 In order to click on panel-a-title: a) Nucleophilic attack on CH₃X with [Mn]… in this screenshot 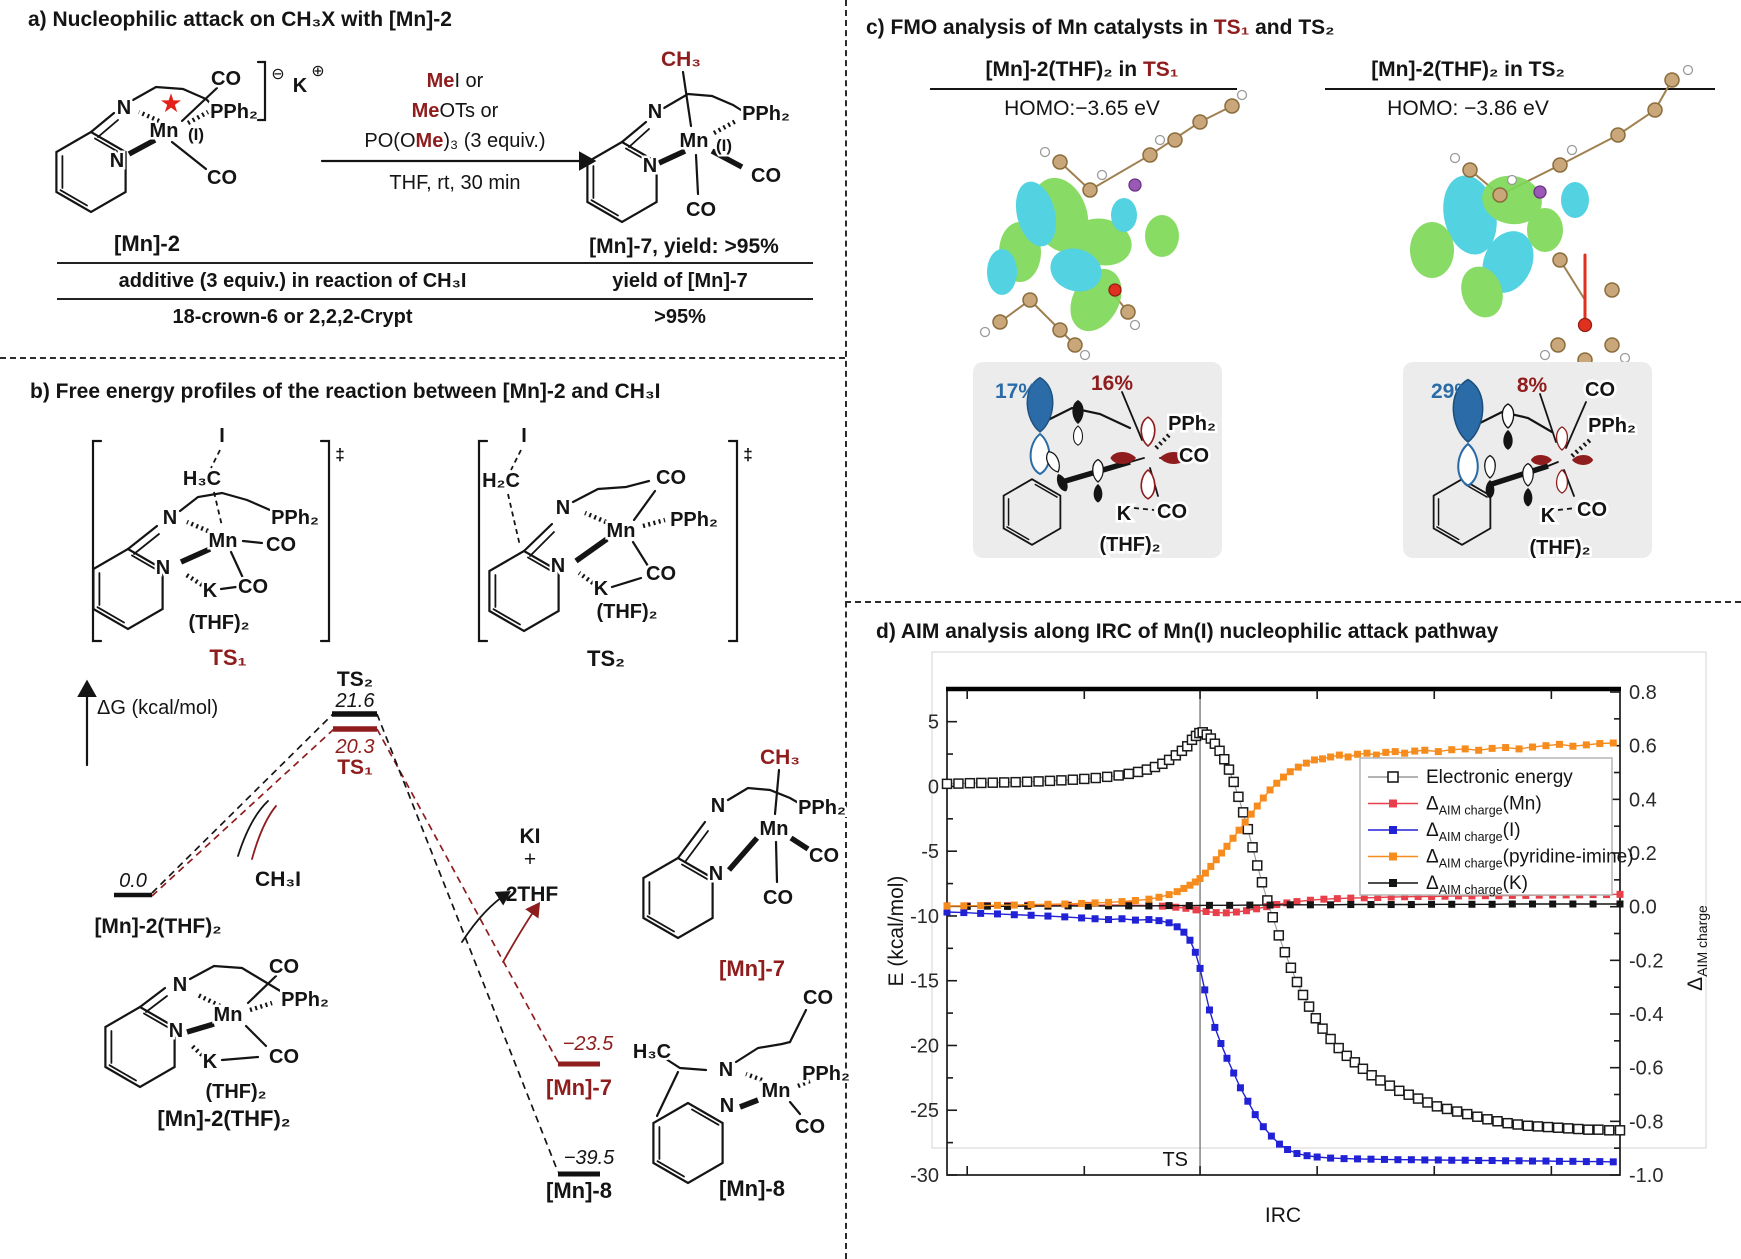, I will do `click(240, 19)`.